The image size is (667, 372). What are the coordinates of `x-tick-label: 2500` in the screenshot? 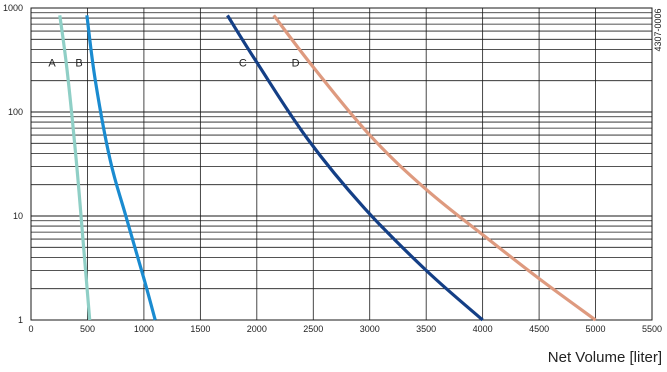 It's located at (313, 329).